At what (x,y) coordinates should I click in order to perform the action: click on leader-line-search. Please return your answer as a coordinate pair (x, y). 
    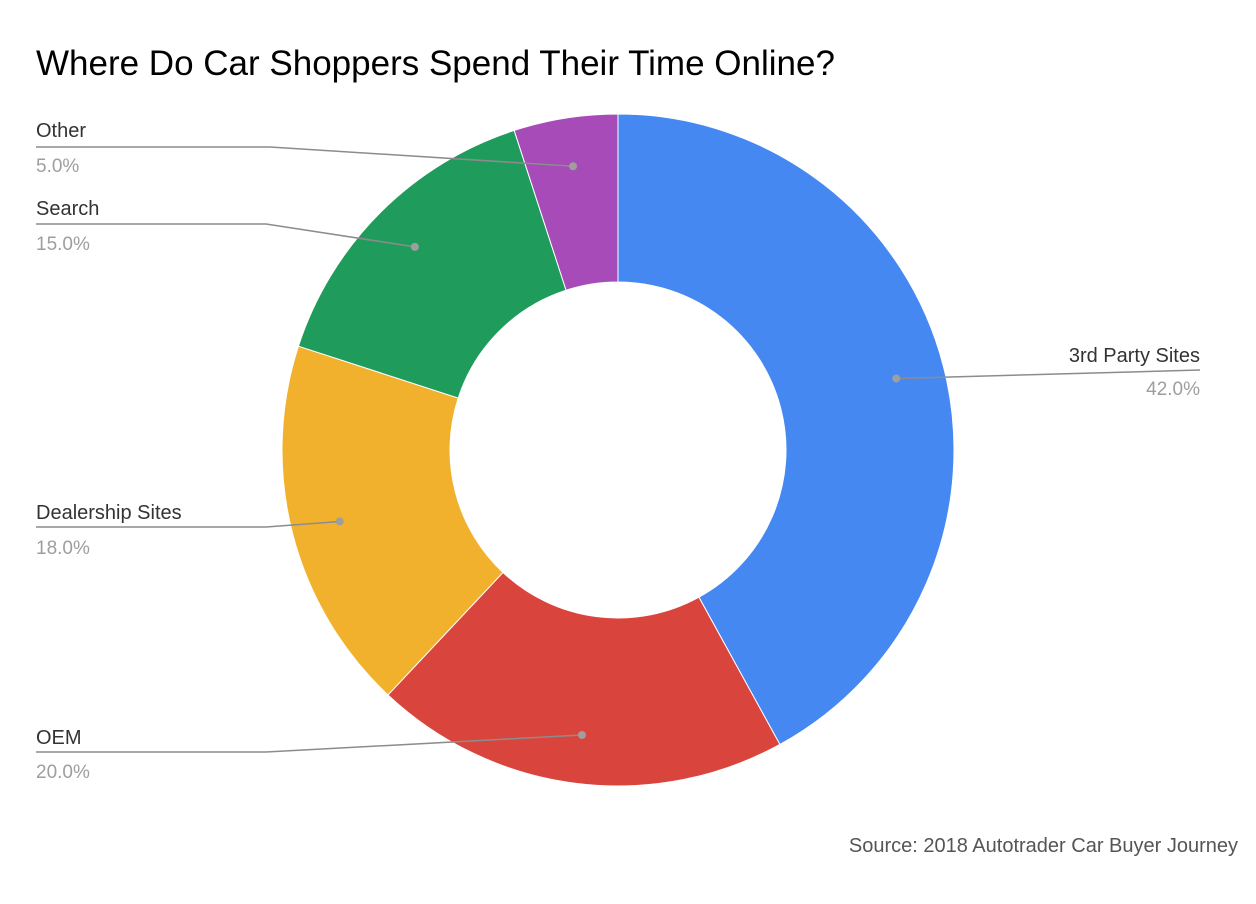
    Looking at the image, I should click on (225, 235).